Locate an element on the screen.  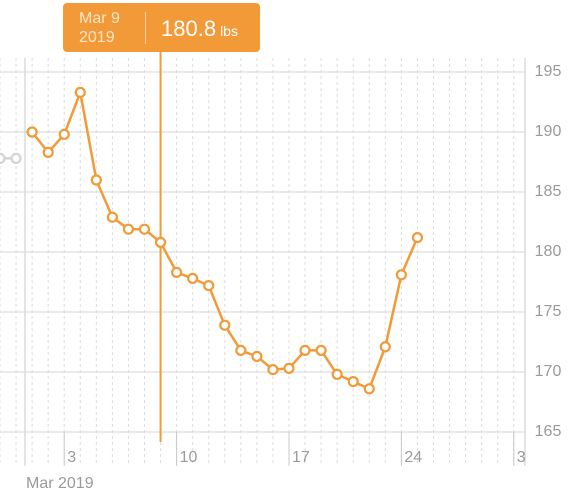
tooltip-value-row: 180.8 lbs is located at coordinates (199, 29).